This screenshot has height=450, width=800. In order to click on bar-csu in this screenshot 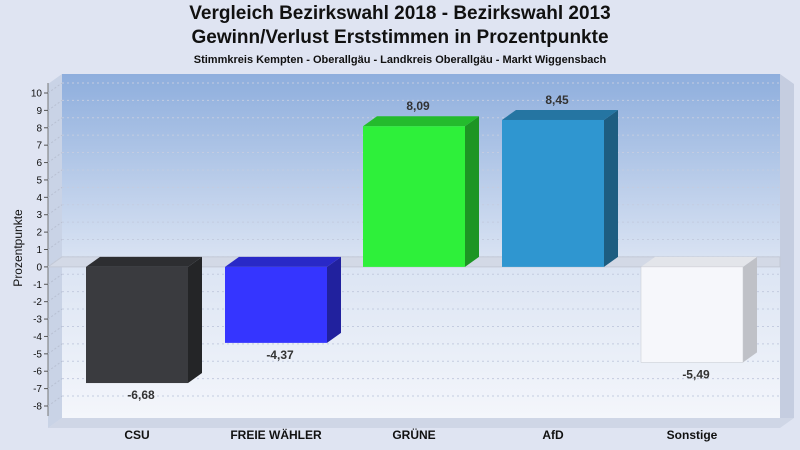, I will do `click(144, 320)`.